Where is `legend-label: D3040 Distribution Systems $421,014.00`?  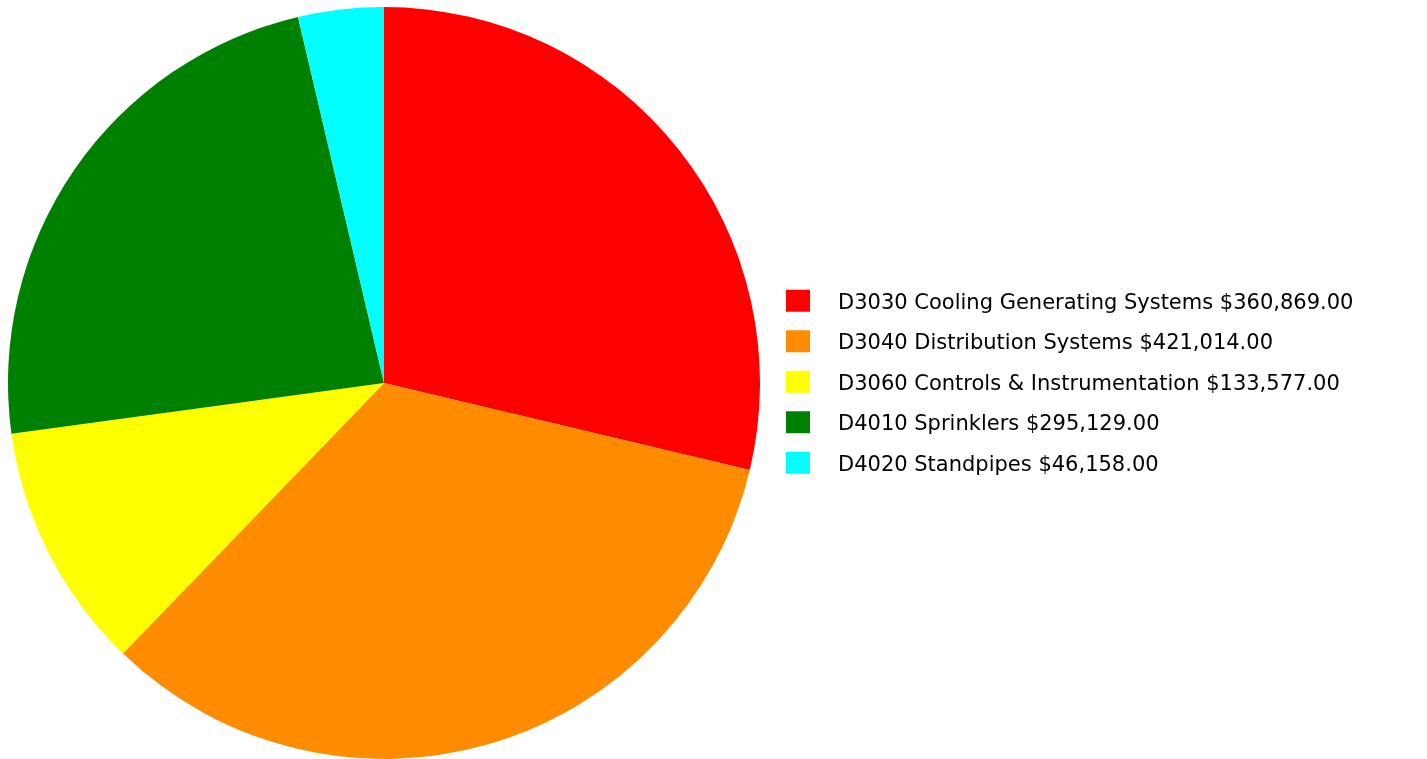 legend-label: D3040 Distribution Systems $421,014.00 is located at coordinates (1056, 342).